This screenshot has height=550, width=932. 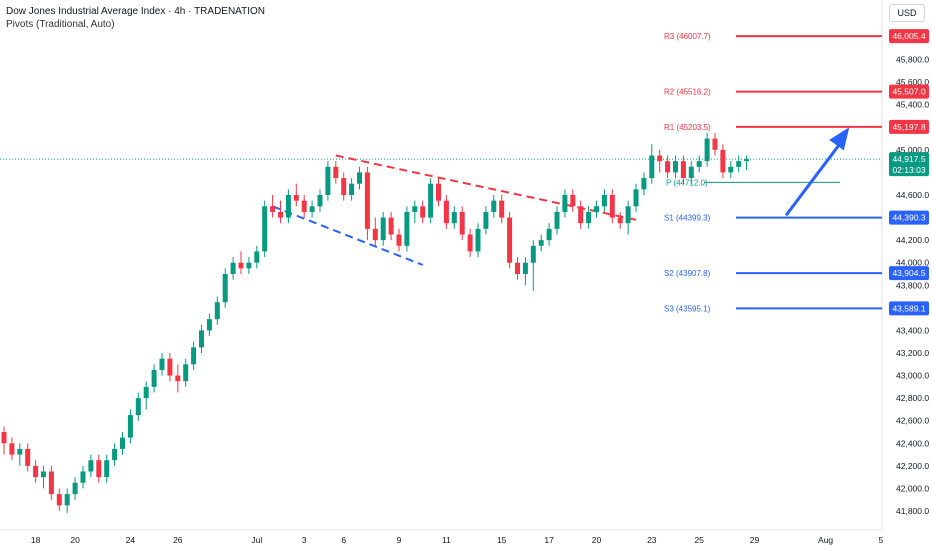 What do you see at coordinates (912, 240) in the screenshot?
I see `y-tick-label: 44,200.0` at bounding box center [912, 240].